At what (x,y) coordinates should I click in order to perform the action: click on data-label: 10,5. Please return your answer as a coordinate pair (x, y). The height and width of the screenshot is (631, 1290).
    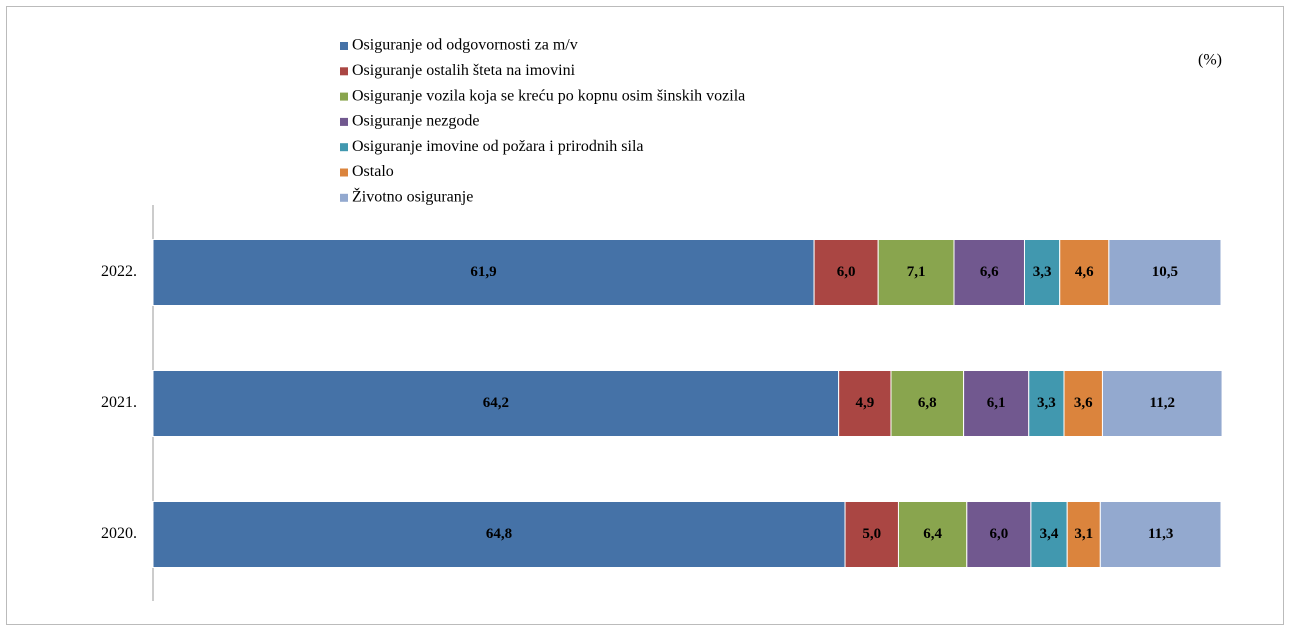
    Looking at the image, I should click on (1165, 272).